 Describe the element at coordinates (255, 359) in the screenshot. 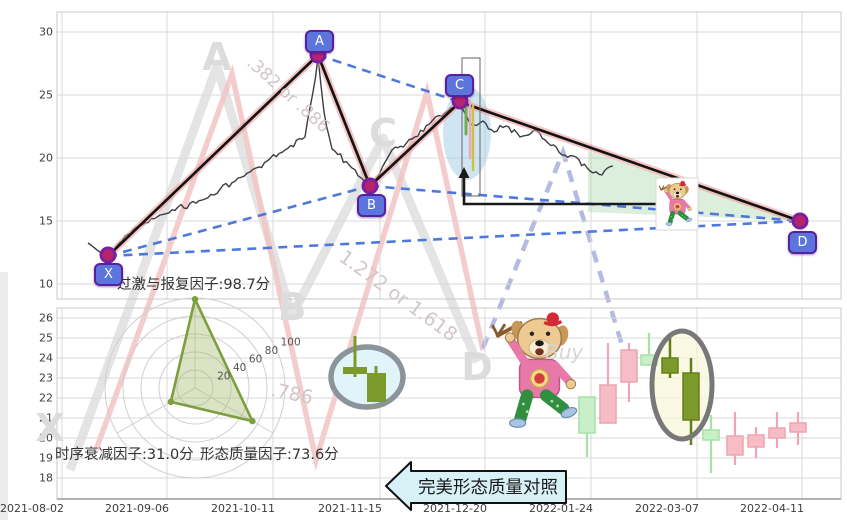

I see `radar-ring-label: 60` at that location.